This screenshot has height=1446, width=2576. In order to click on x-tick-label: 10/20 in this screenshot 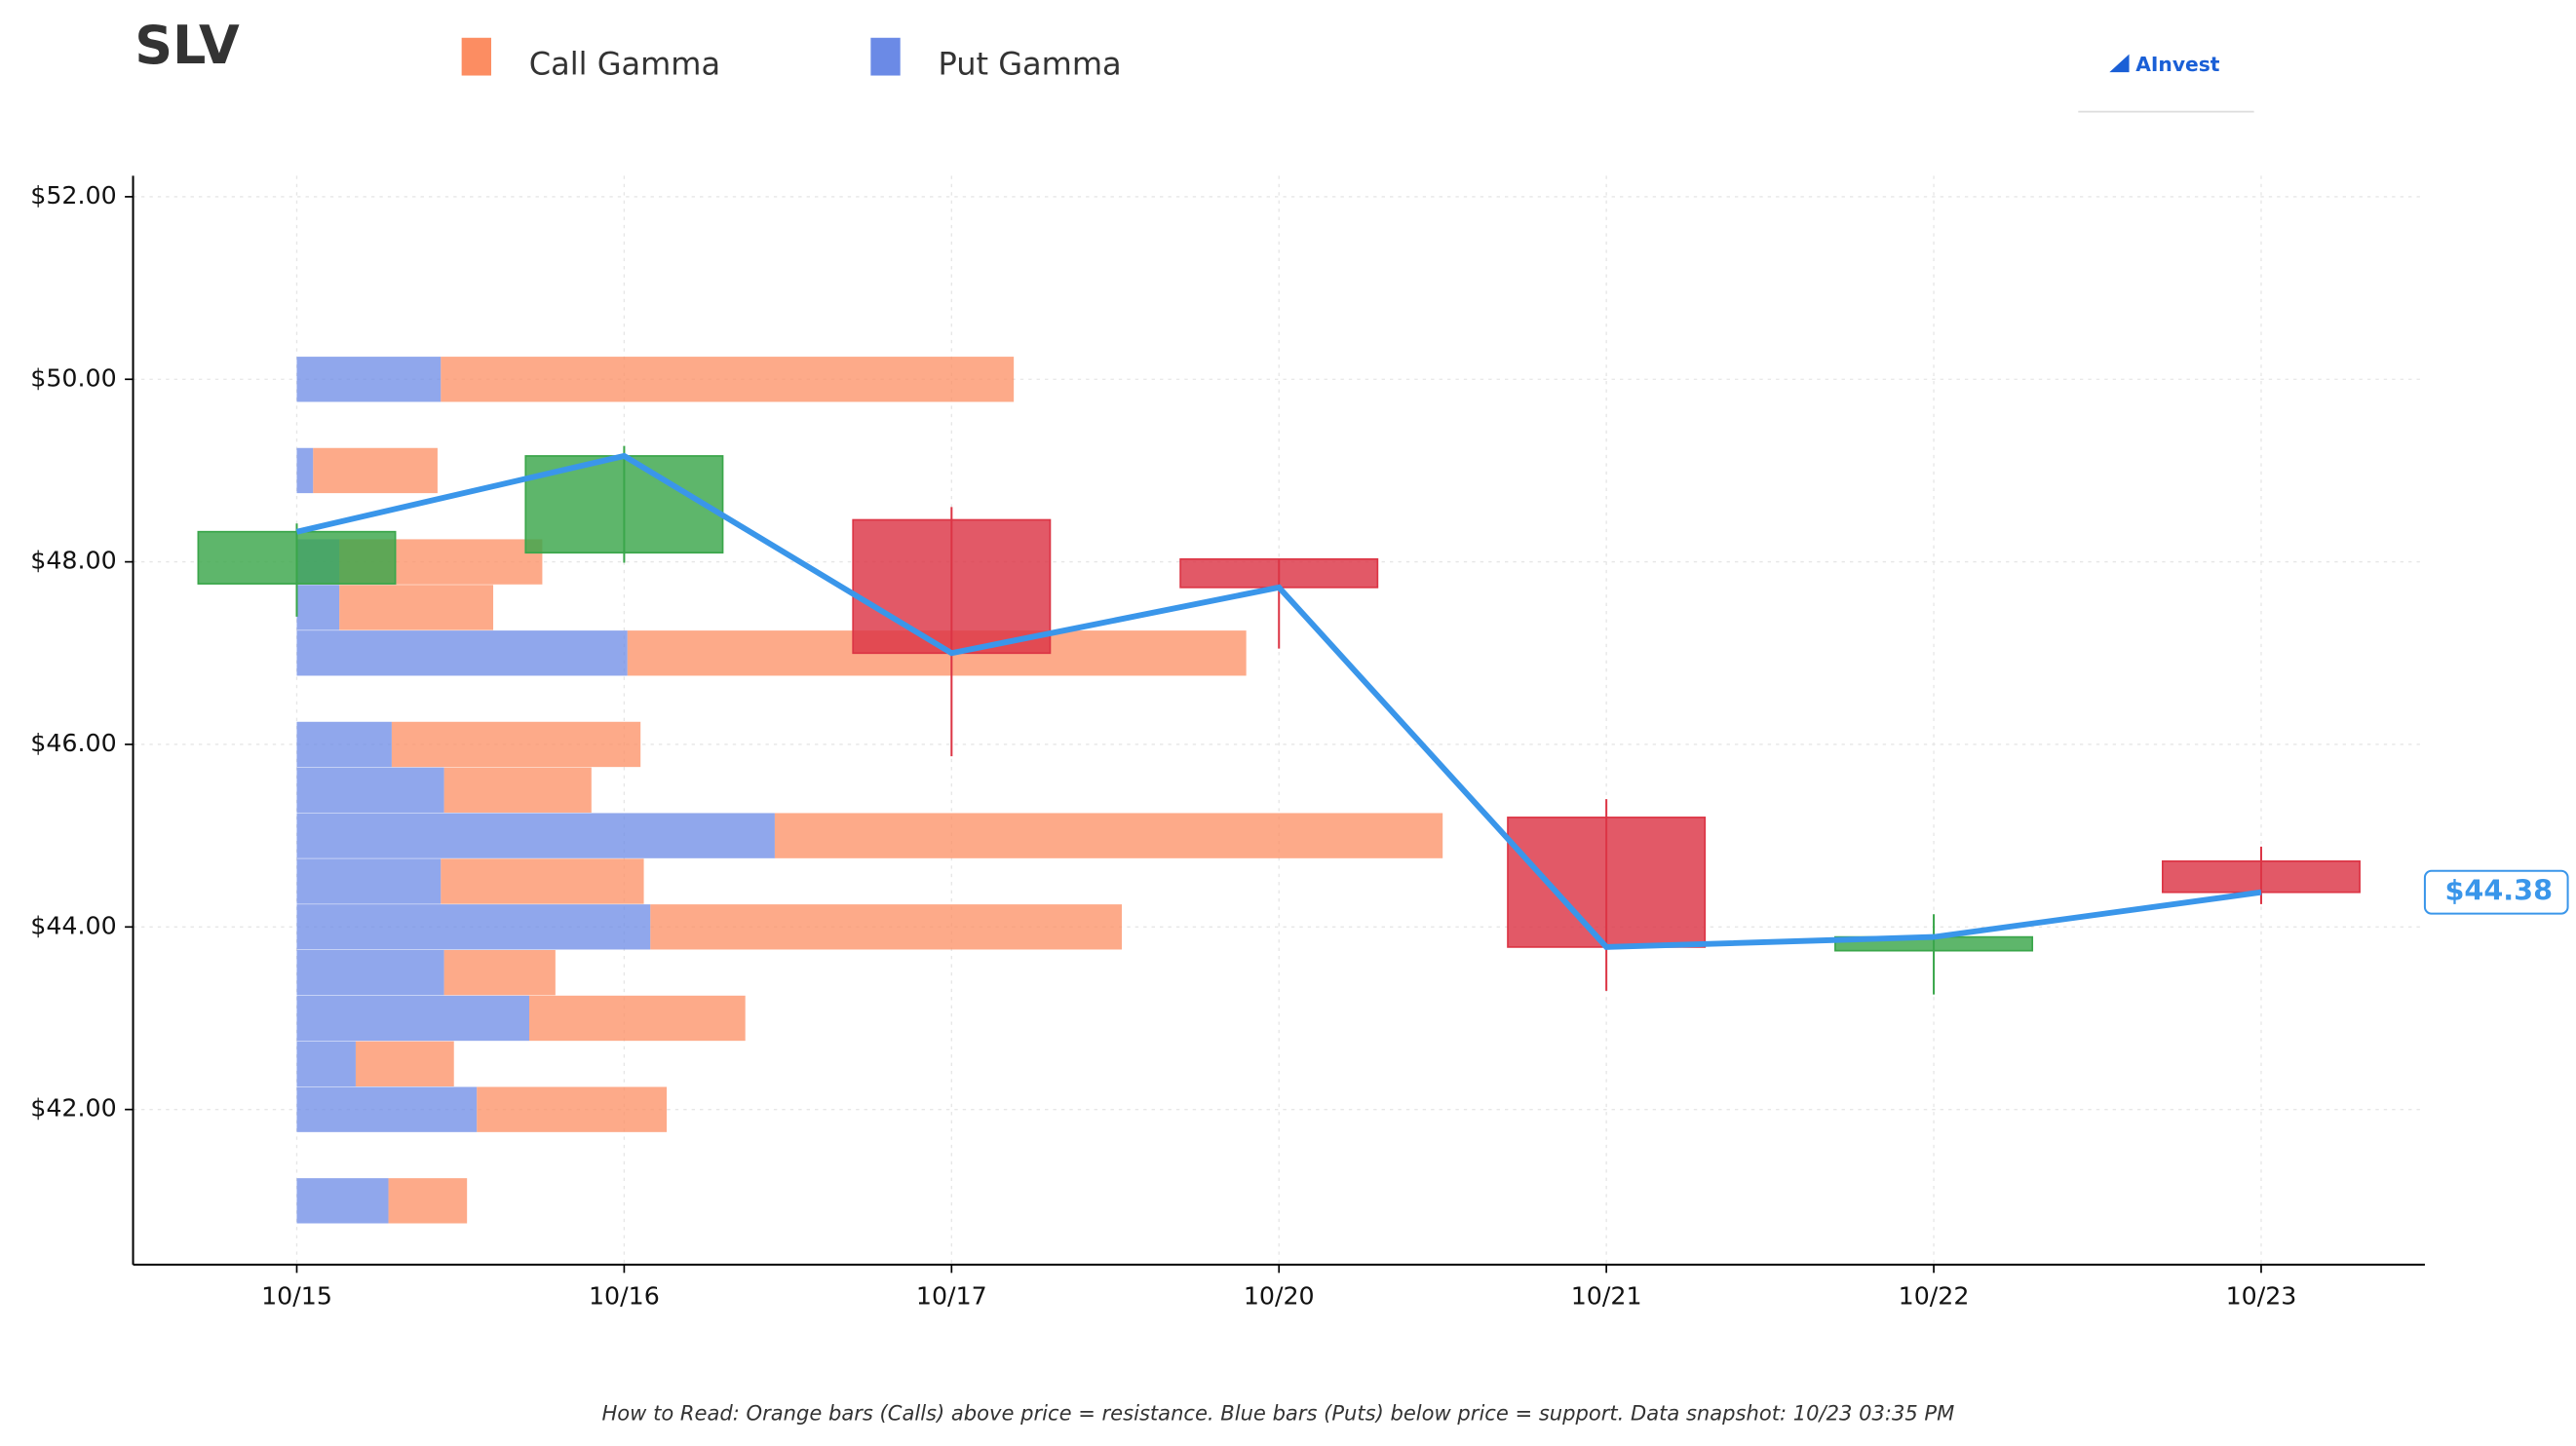, I will do `click(1279, 1296)`.